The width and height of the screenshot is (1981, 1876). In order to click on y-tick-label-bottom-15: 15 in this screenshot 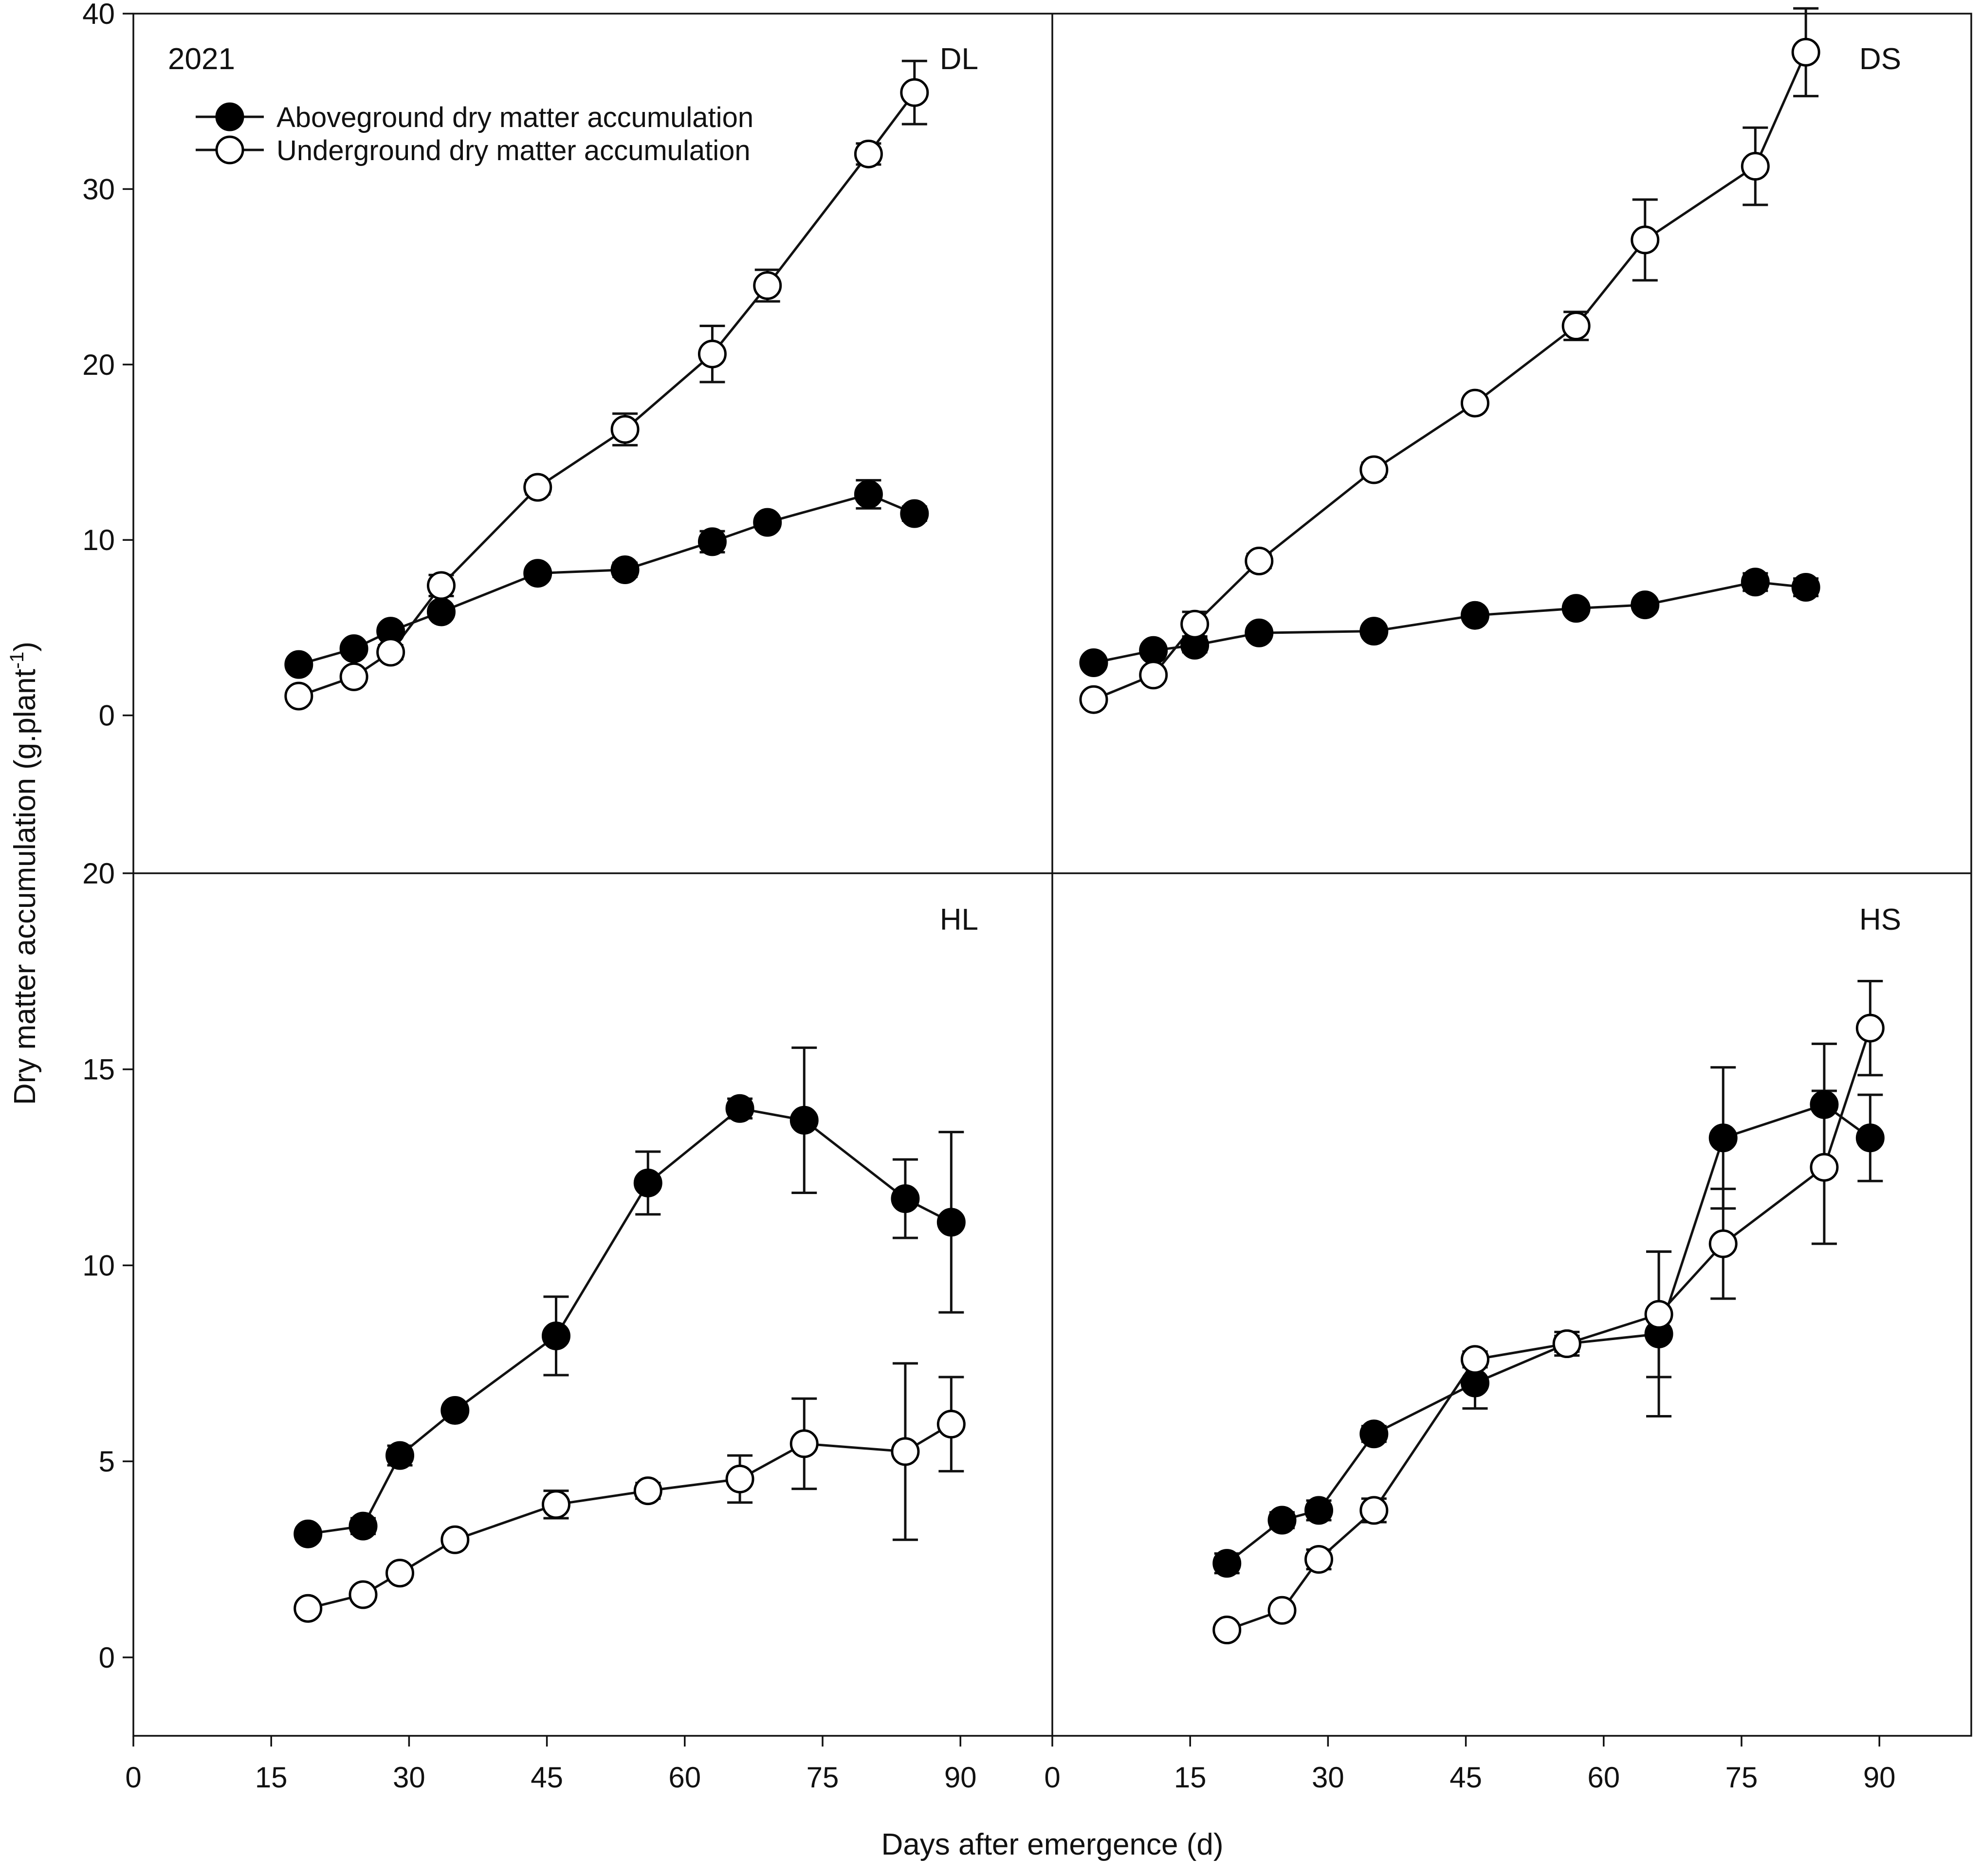, I will do `click(99, 1070)`.